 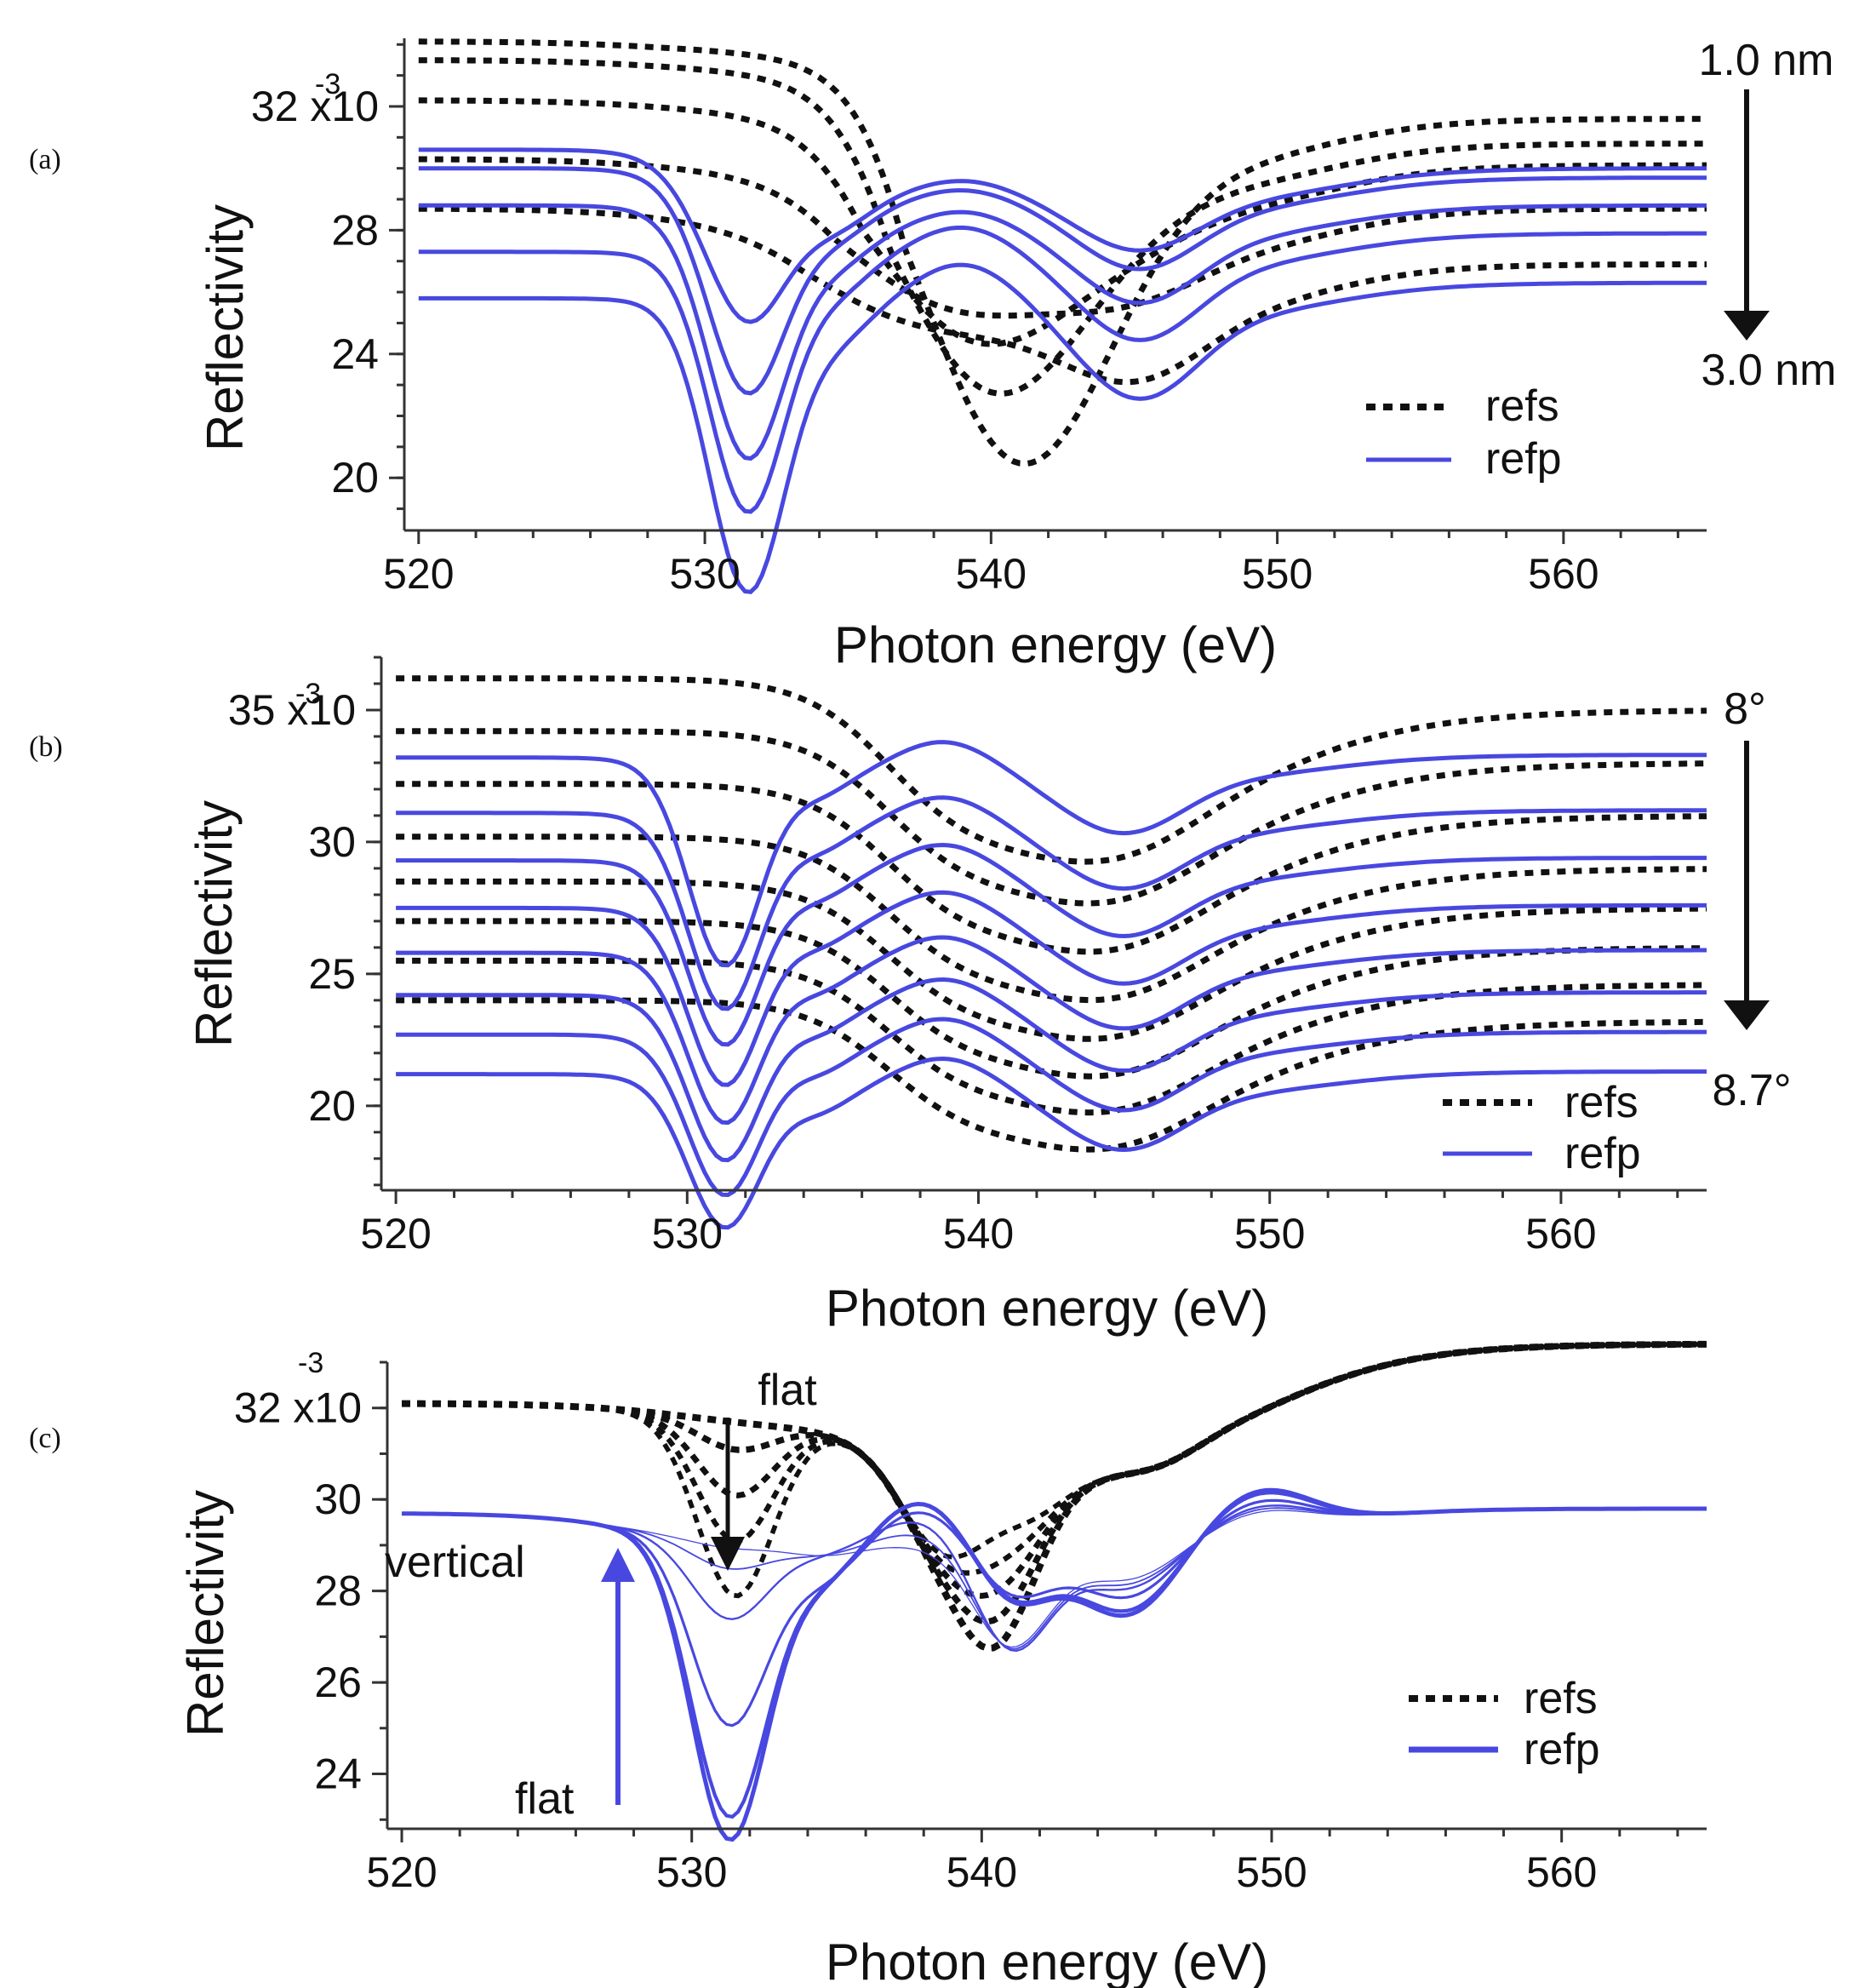 I want to click on panel-b-legend-refp: refp, so click(x=1602, y=1153).